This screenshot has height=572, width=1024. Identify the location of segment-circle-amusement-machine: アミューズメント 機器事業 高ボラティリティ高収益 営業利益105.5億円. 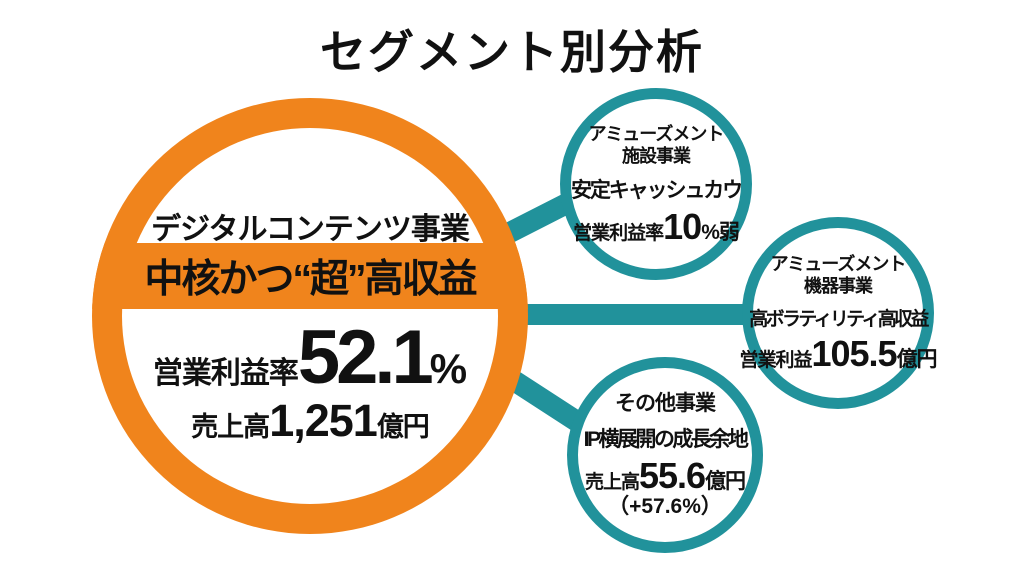
(838, 313).